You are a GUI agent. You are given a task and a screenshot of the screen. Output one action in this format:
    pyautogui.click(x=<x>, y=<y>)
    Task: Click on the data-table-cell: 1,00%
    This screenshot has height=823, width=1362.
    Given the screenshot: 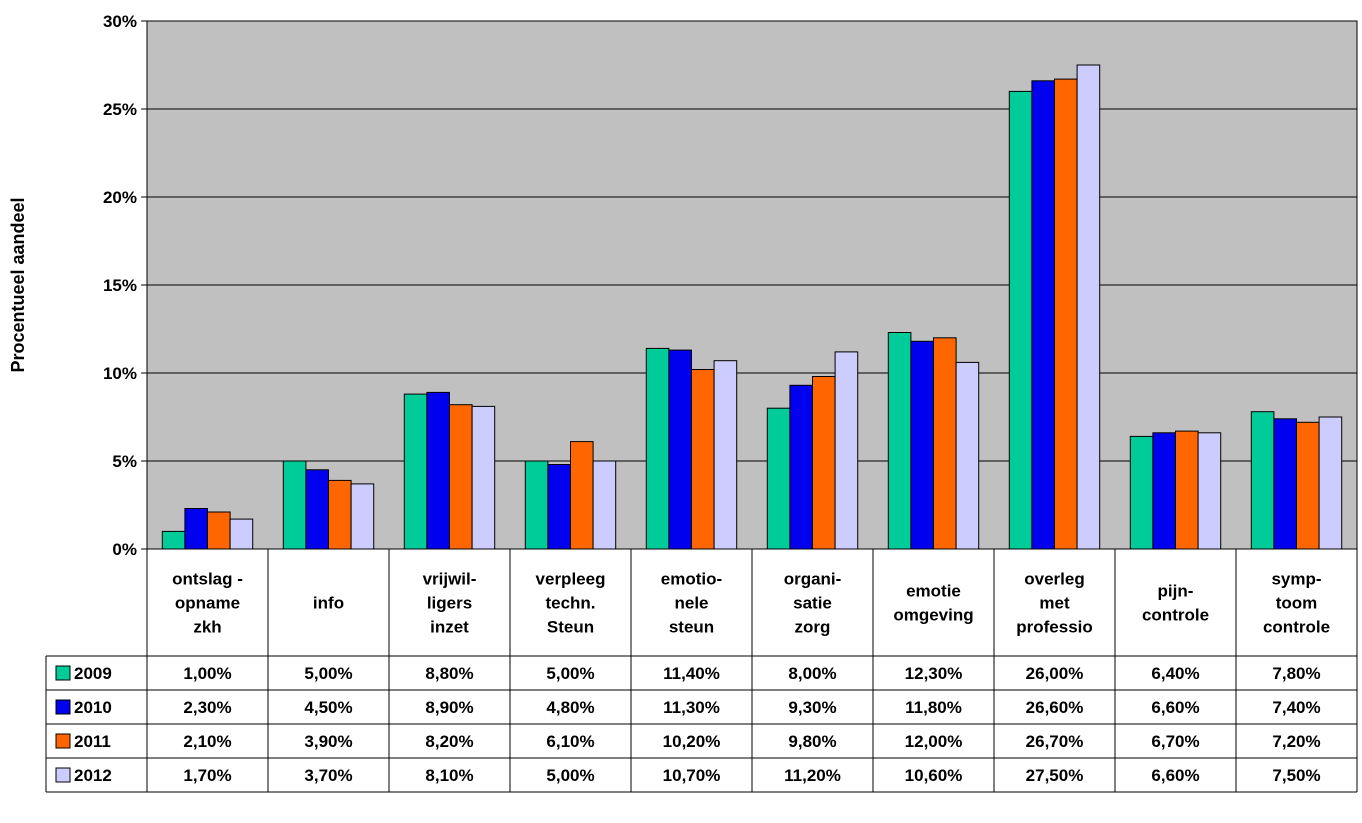 What is the action you would take?
    pyautogui.click(x=207, y=673)
    